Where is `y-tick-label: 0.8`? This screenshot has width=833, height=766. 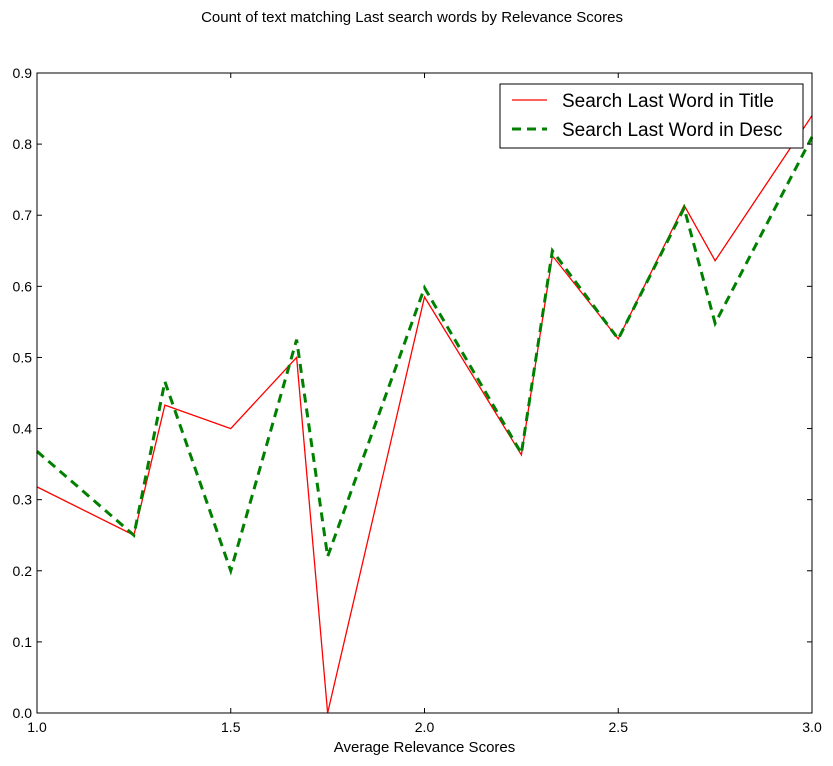
y-tick-label: 0.8 is located at coordinates (23, 144).